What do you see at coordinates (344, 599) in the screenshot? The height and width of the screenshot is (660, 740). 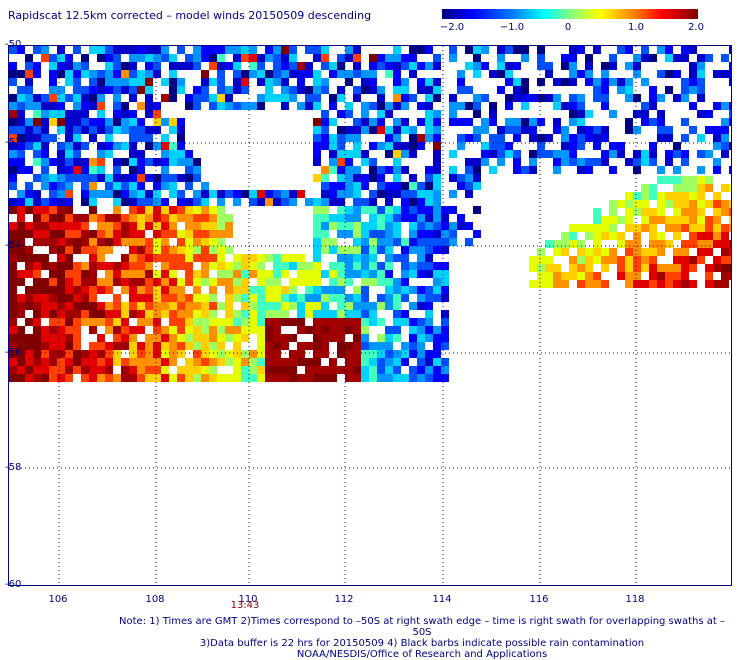 I see `x-tick-label: 112` at bounding box center [344, 599].